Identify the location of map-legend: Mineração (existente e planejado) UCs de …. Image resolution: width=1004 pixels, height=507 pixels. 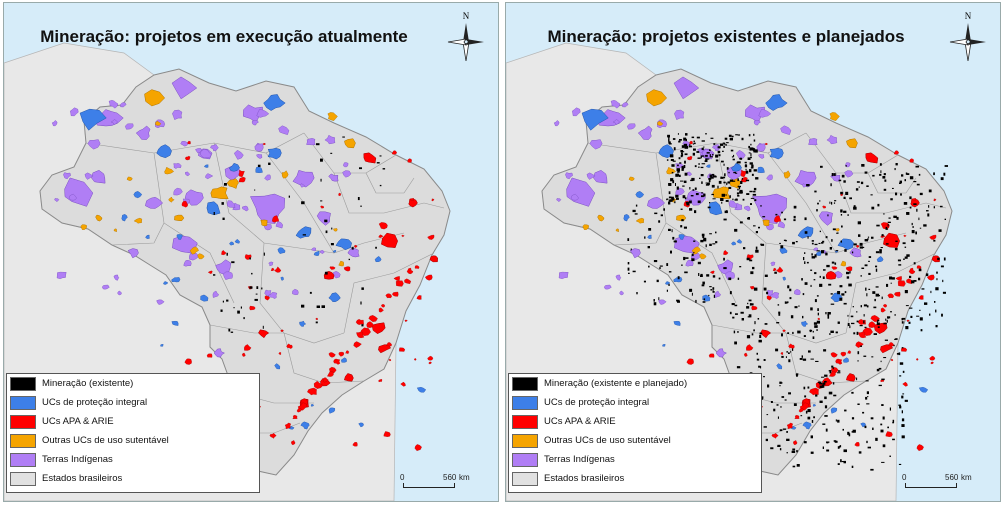
(635, 433).